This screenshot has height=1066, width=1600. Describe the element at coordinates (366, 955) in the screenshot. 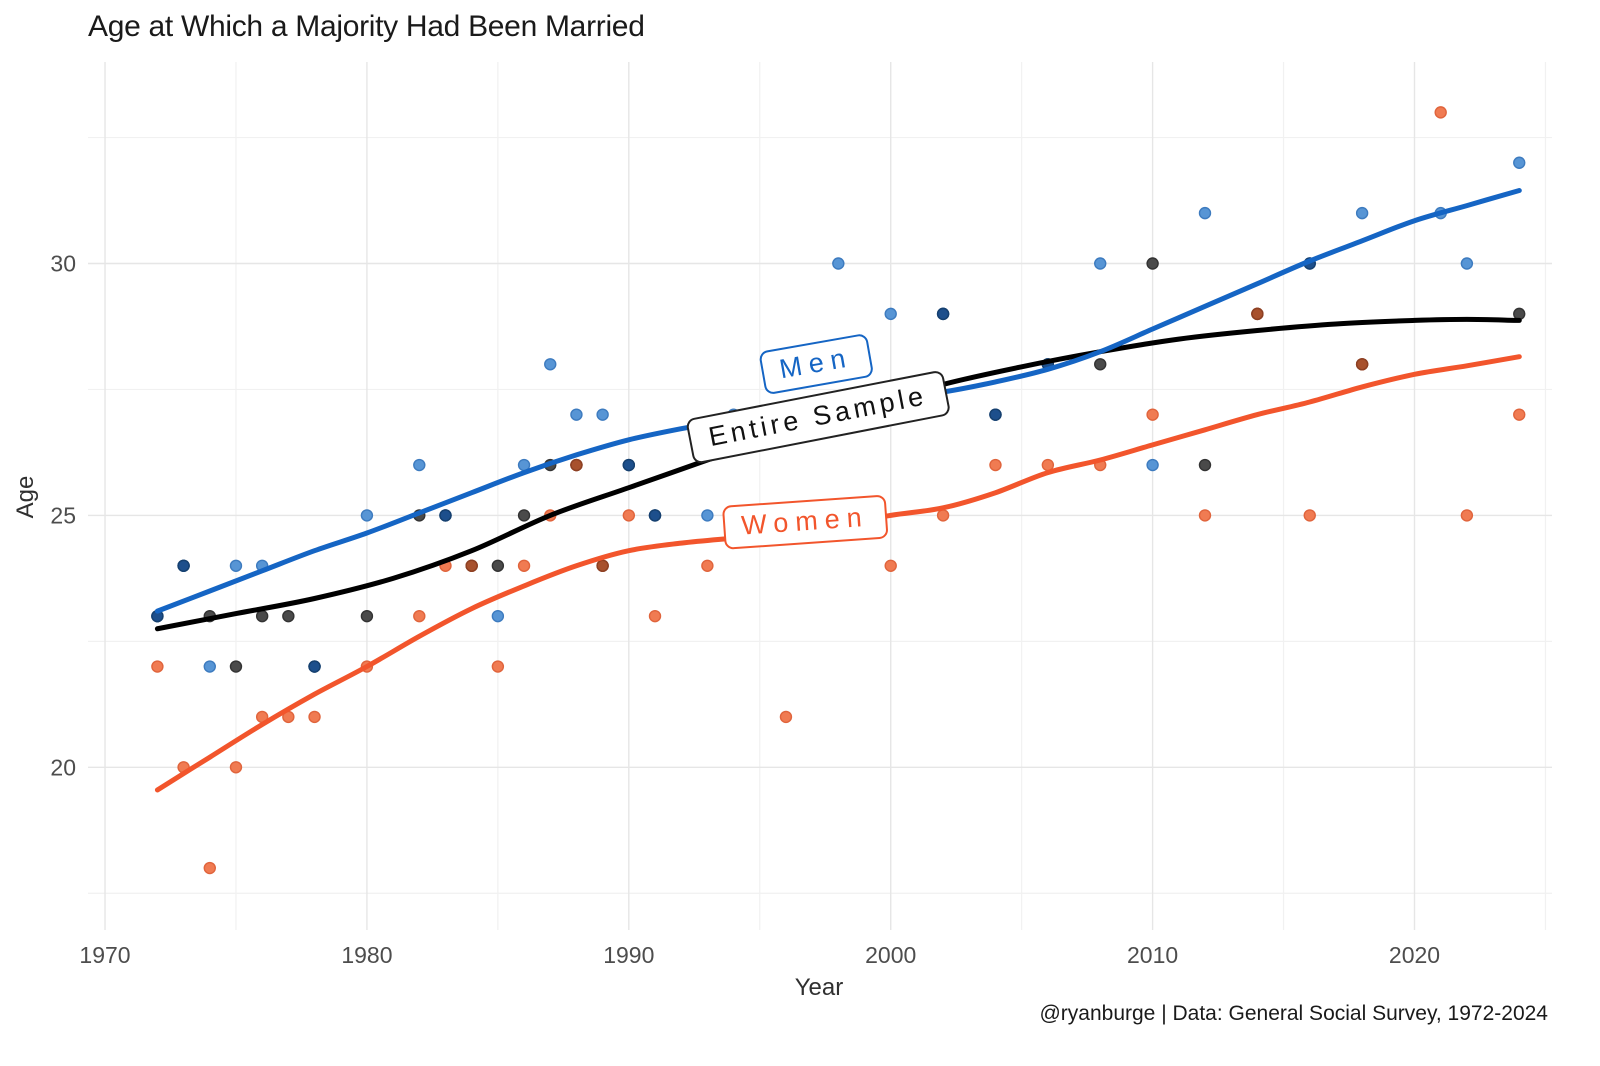

I see `x-tick-label: 1980` at that location.